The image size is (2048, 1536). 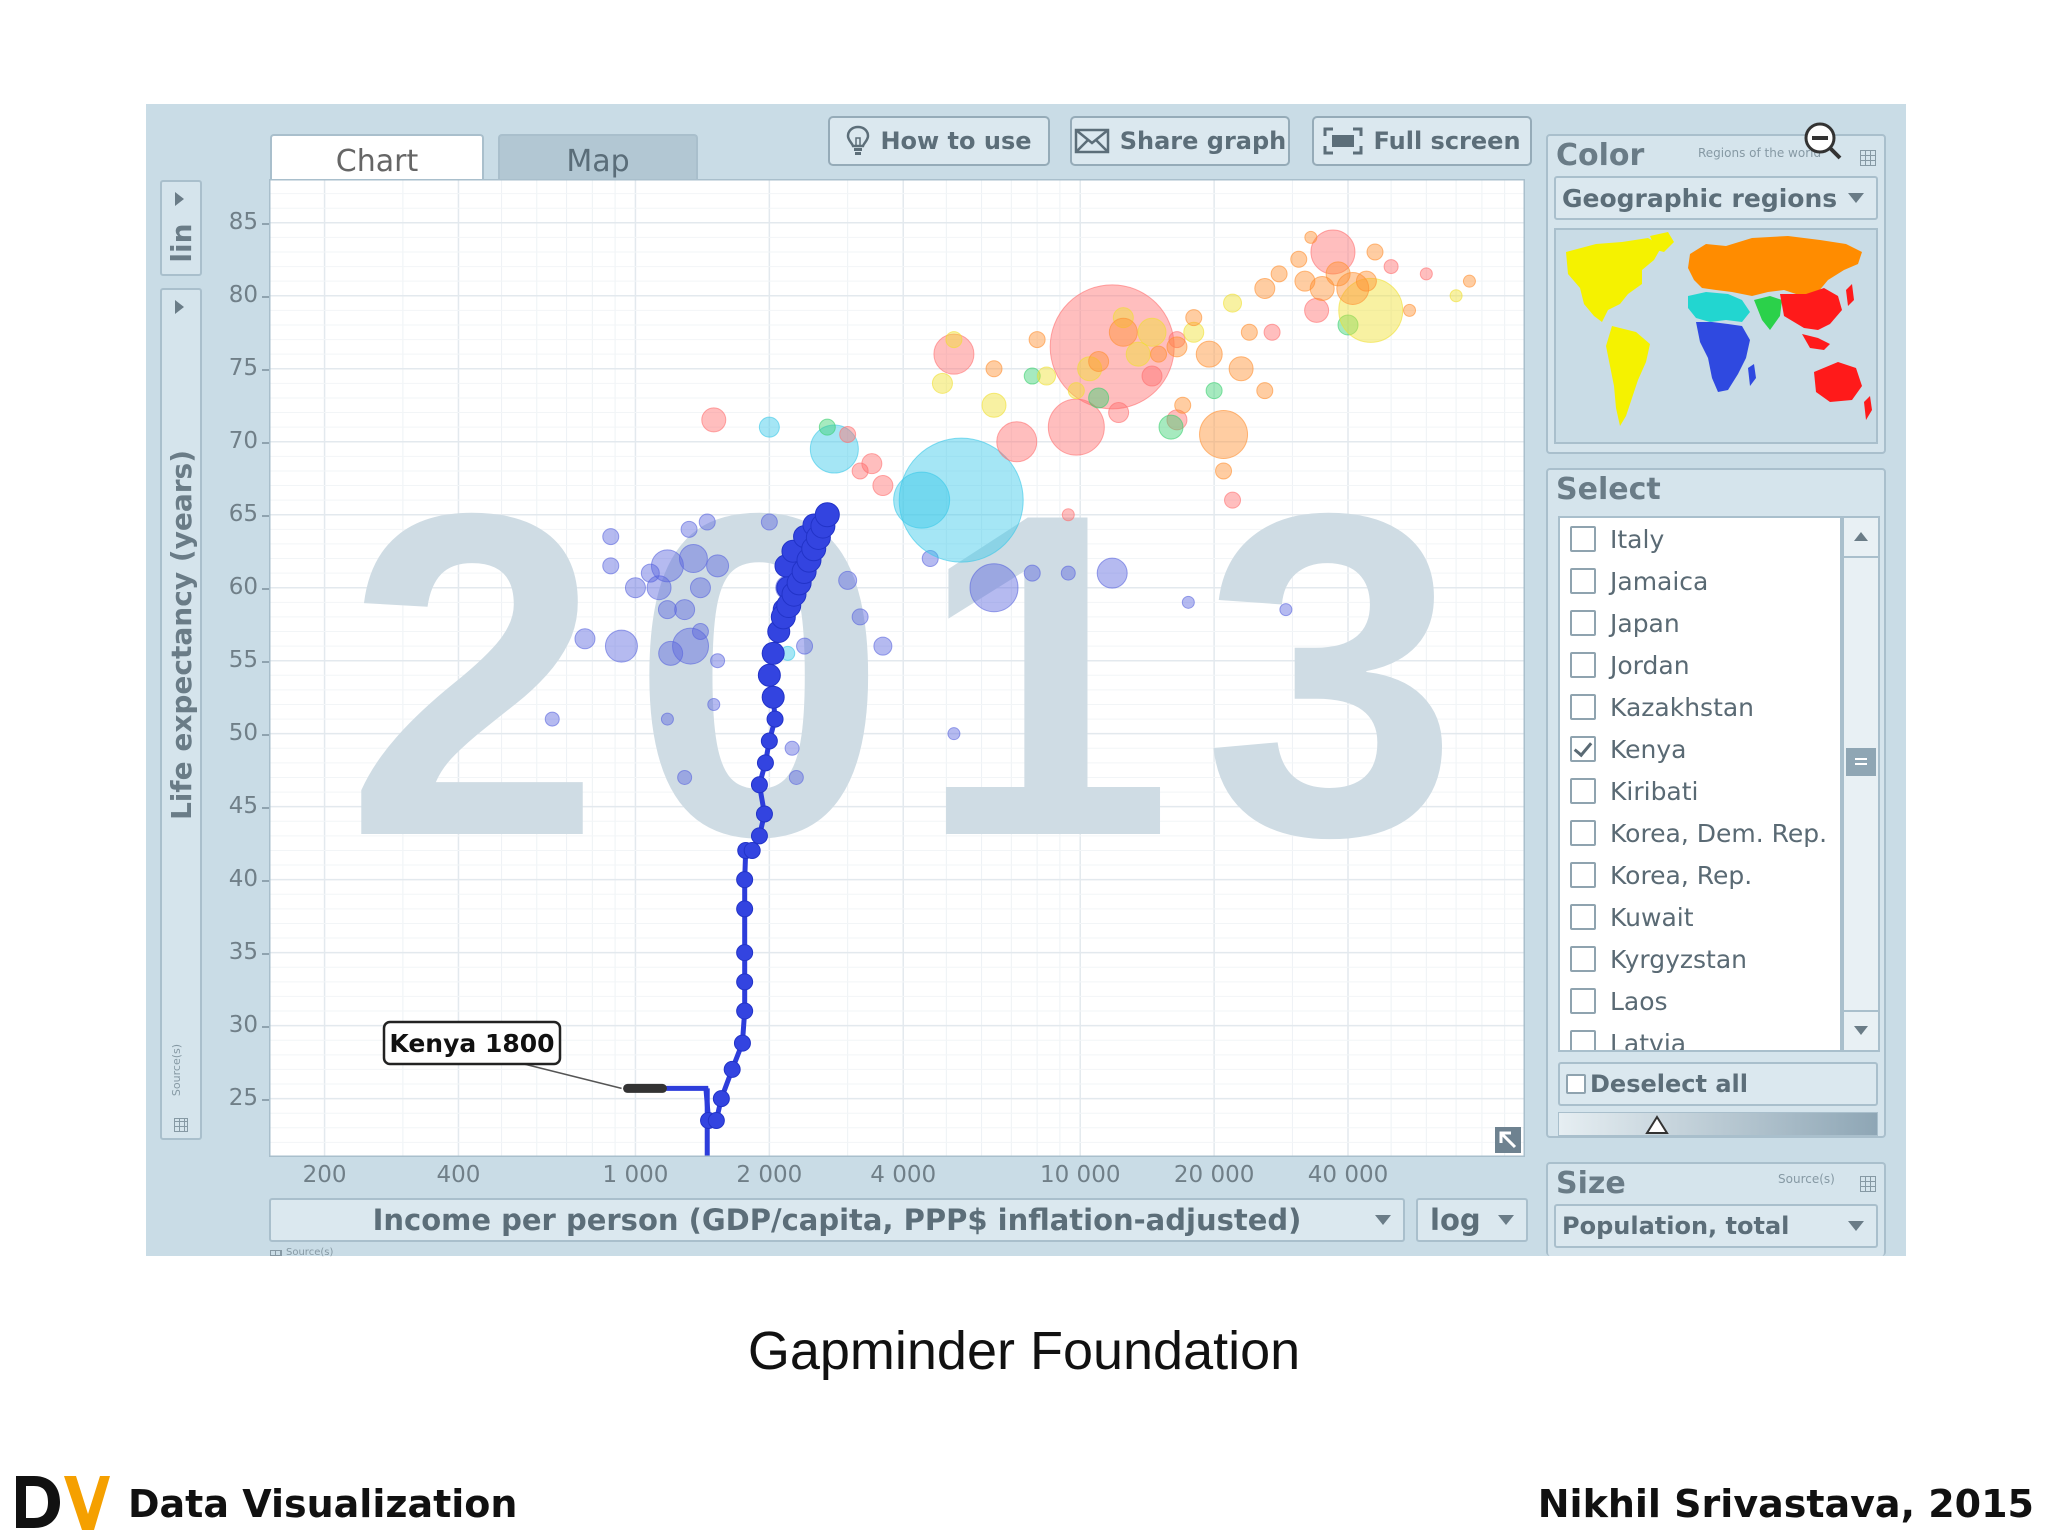 I want to click on chevron-down-icon, so click(x=1861, y=1030).